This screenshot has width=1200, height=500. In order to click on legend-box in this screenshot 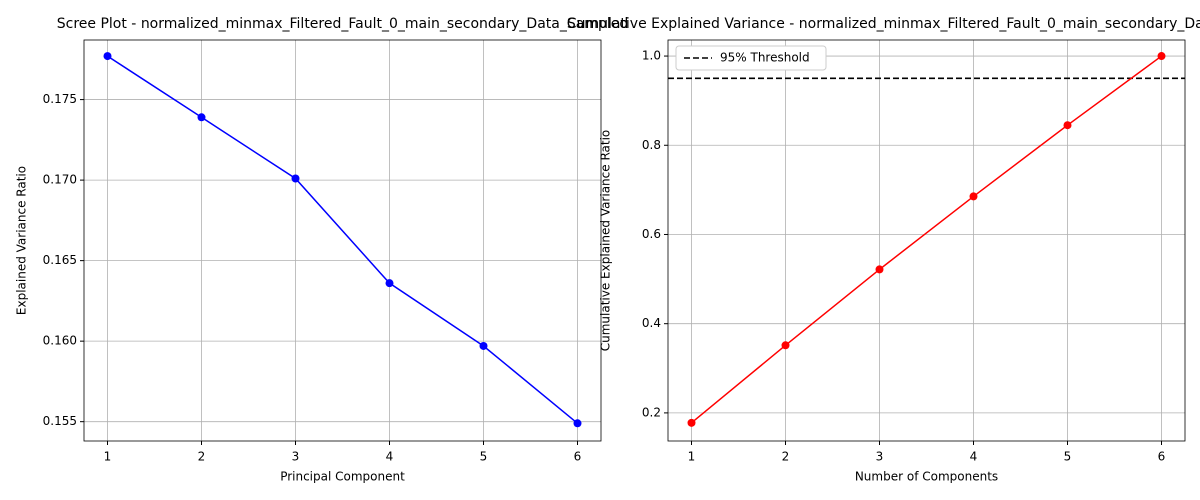, I will do `click(751, 58)`.